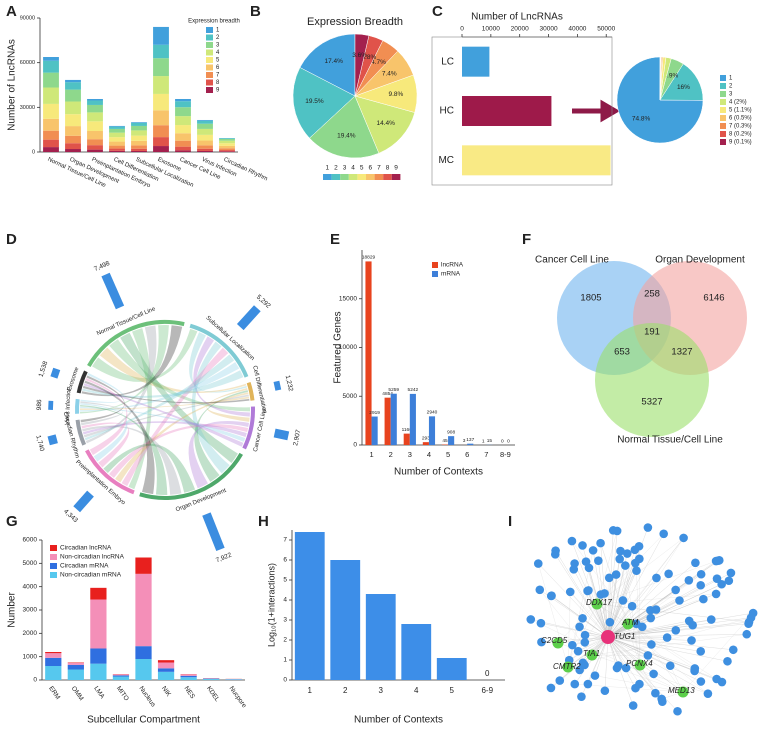 Image resolution: width=764 pixels, height=731 pixels. I want to click on slice-label: 3.8%, so click(368, 57).